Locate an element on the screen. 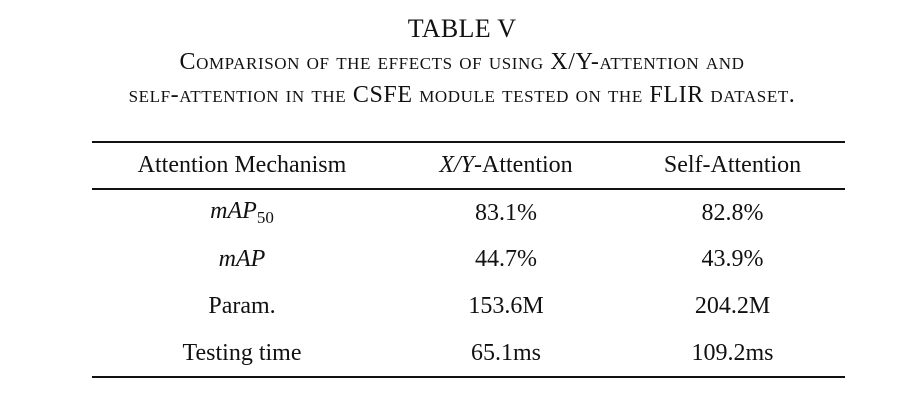 The width and height of the screenshot is (924, 403). xy-suffix: -Attention is located at coordinates (523, 165).